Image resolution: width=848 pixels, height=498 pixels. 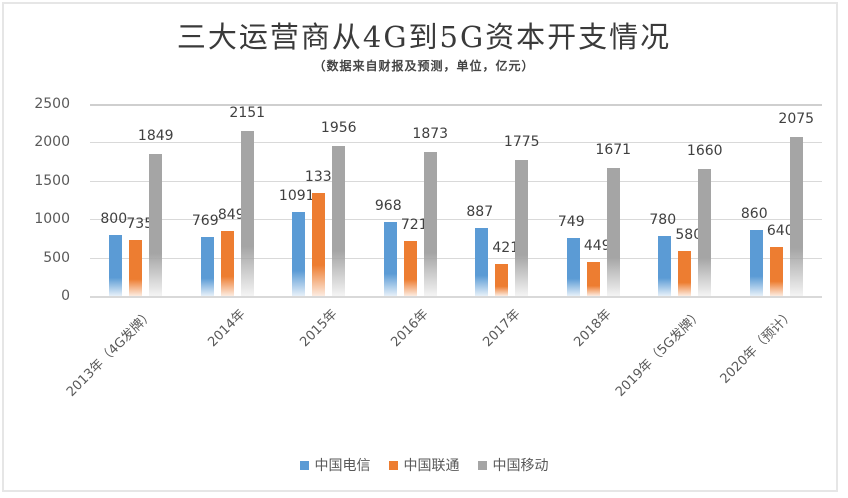 I want to click on data-label: 1339, so click(x=322, y=177).